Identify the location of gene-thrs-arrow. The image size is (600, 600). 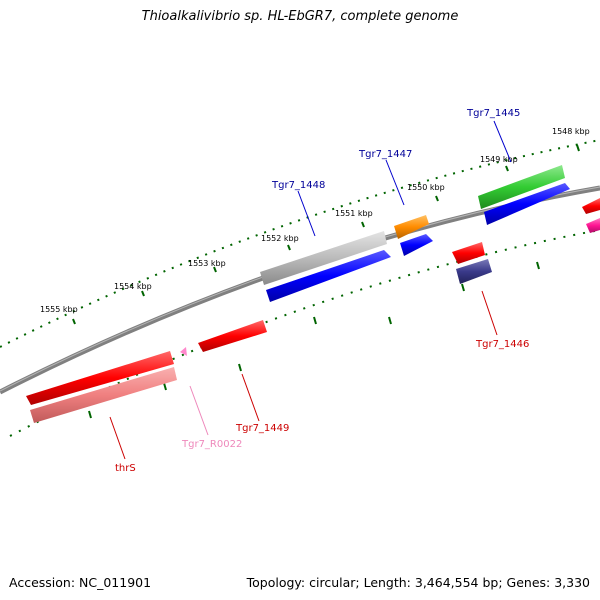
(100, 378).